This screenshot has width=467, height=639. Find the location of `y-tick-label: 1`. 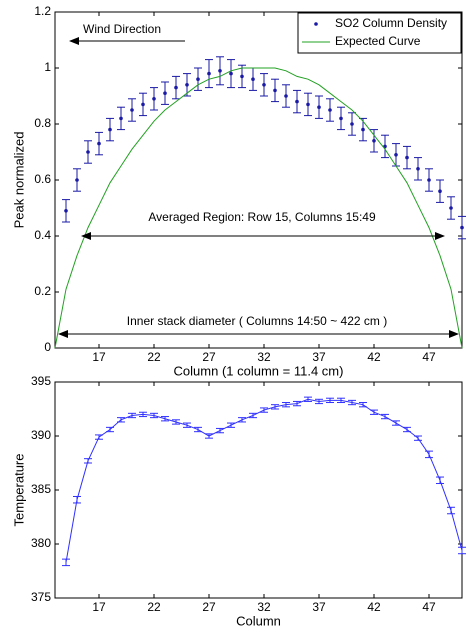

y-tick-label: 1 is located at coordinates (47, 67).